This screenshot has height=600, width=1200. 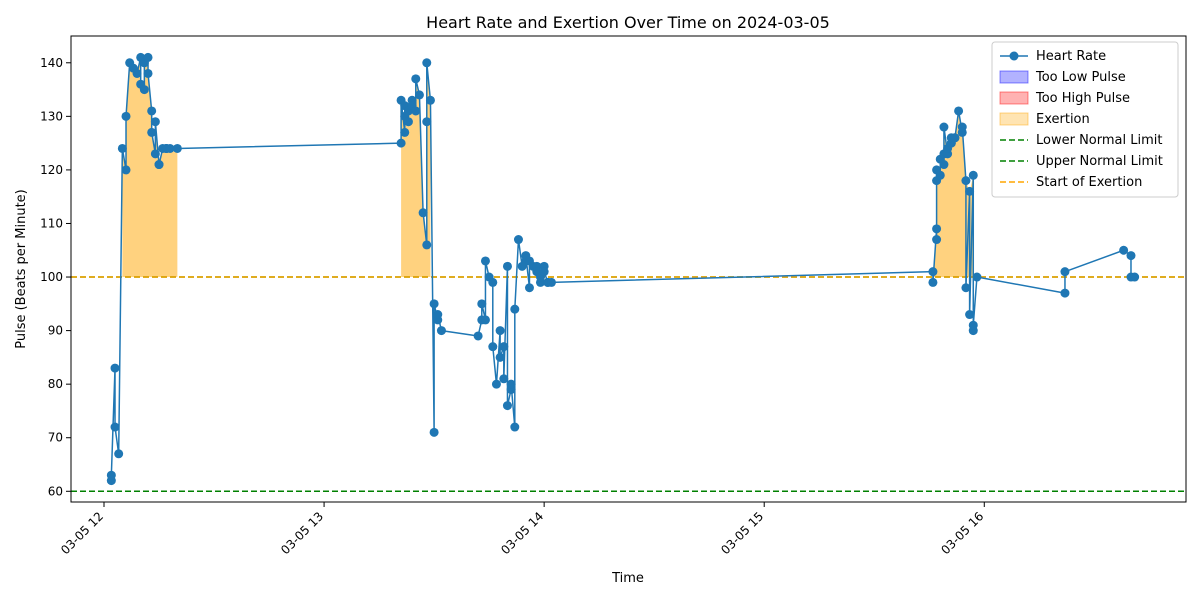 I want to click on y-axis-label: Pulse (Beats per Minute), so click(x=21, y=269).